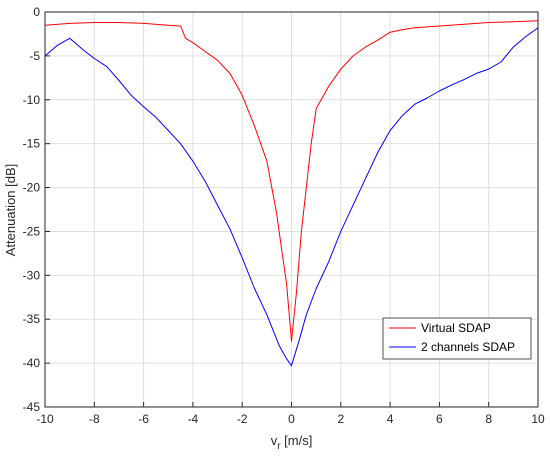 The height and width of the screenshot is (456, 550). What do you see at coordinates (32, 275) in the screenshot?
I see `y-tick-label: -30` at bounding box center [32, 275].